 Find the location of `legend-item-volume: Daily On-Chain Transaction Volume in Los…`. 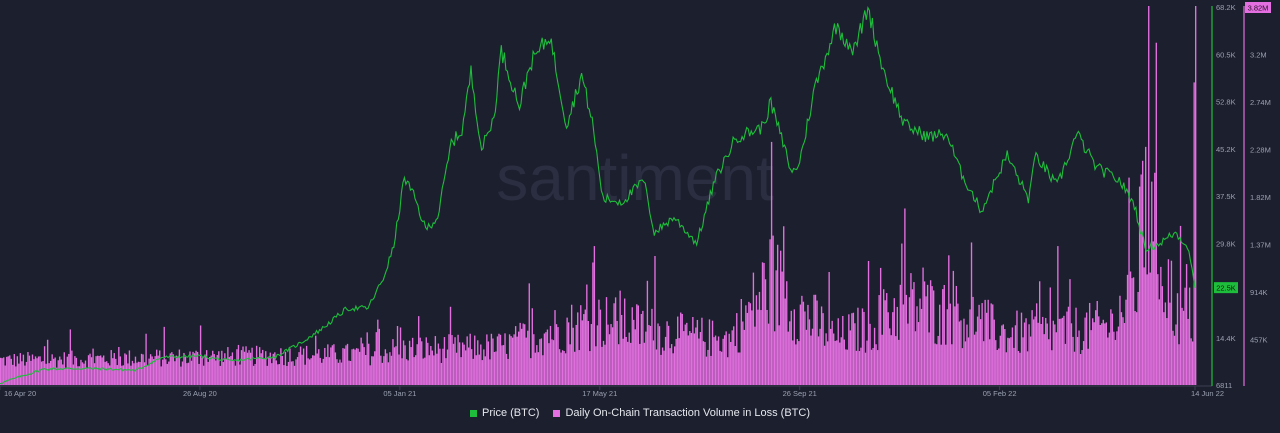

legend-item-volume: Daily On-Chain Transaction Volume in Los… is located at coordinates (681, 413).